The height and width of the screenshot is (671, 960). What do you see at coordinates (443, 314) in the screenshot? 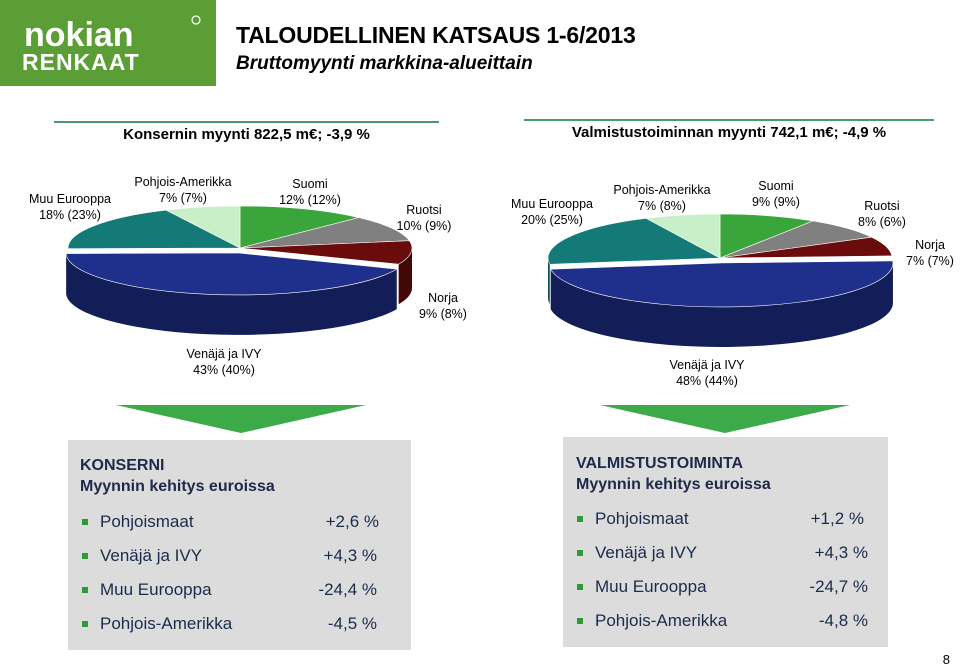
I see `pie0-label-norja-value: 9% (8%)` at bounding box center [443, 314].